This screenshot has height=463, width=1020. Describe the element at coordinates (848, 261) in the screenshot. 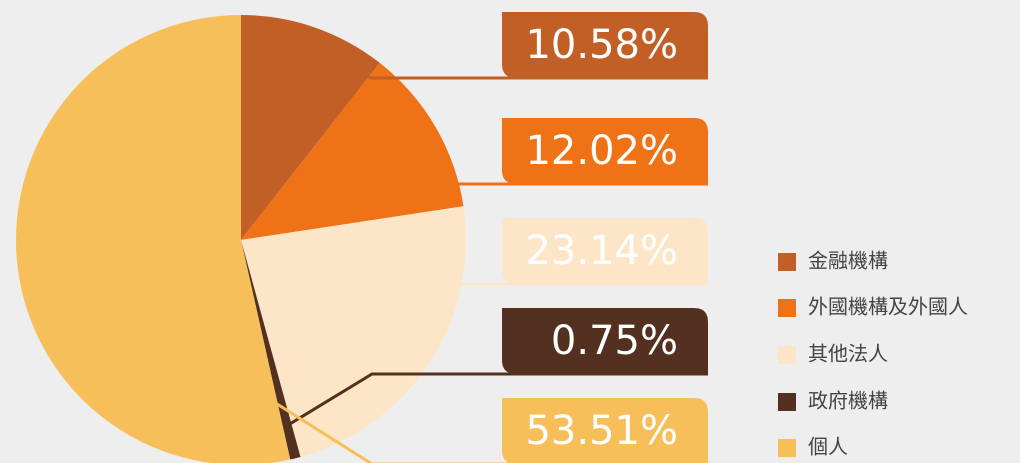

I see `legend-label: 金融機構` at that location.